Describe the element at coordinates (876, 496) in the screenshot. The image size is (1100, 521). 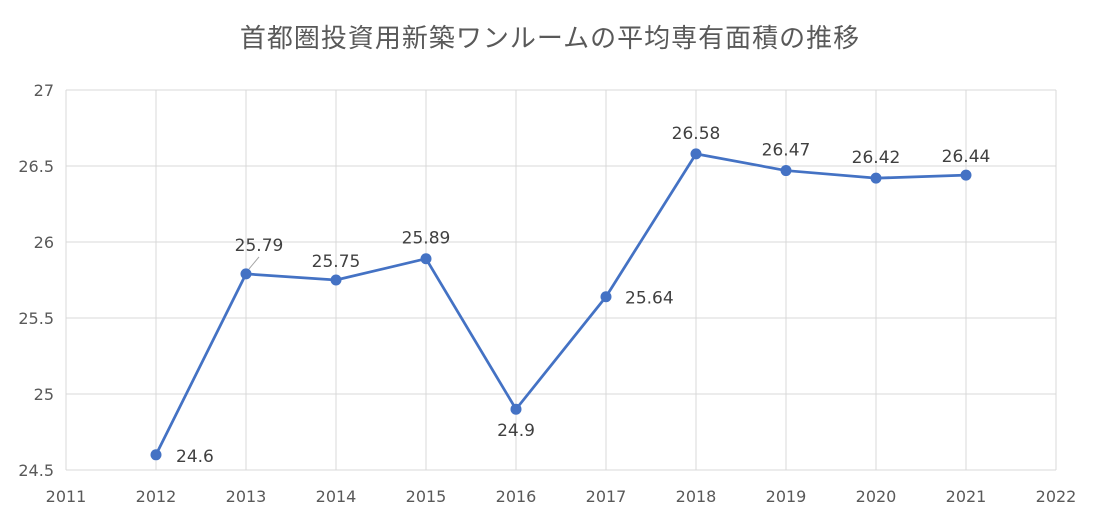
I see `x-tick-label: 2020` at that location.